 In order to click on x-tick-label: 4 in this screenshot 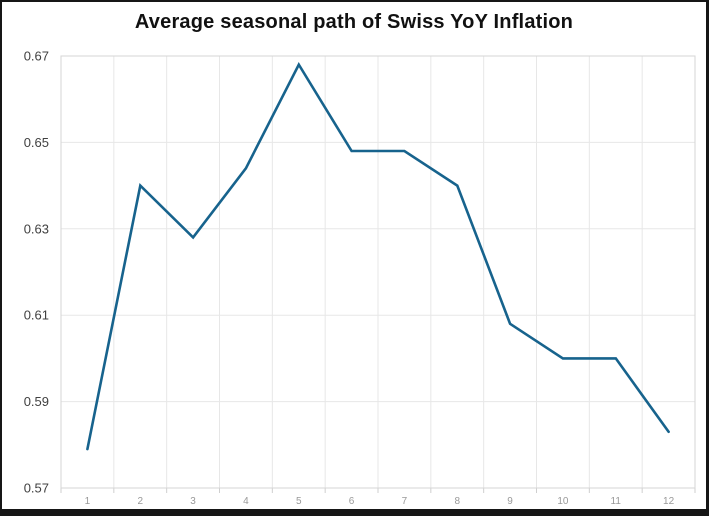, I will do `click(246, 501)`.